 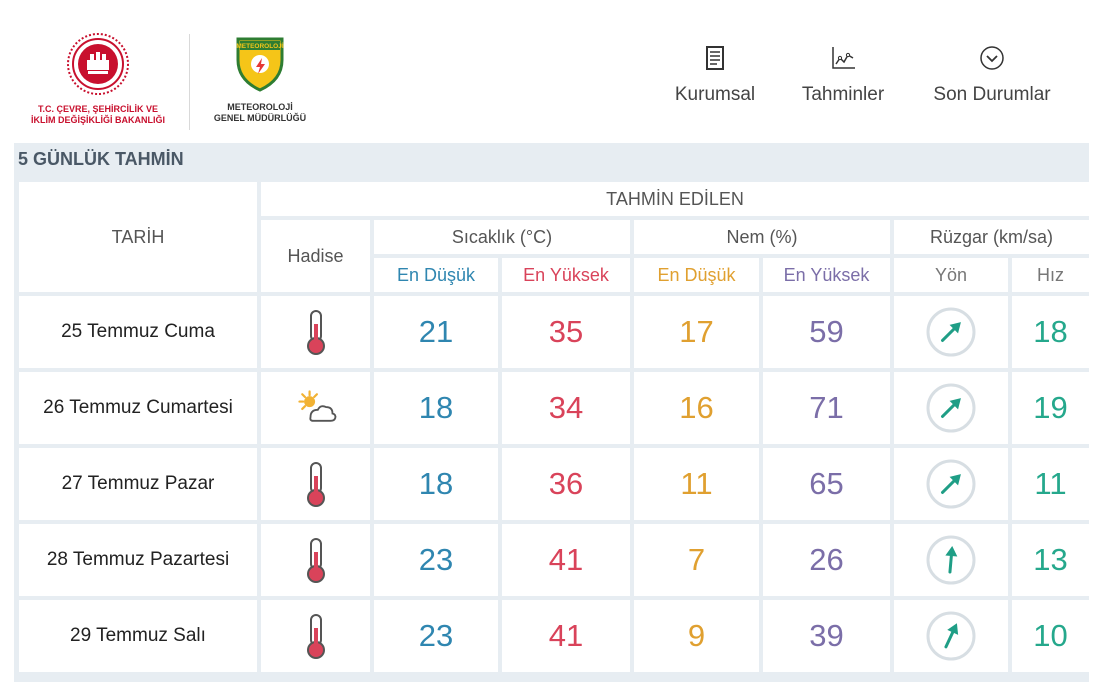 I want to click on date-cell: 27 Temmuz Pazar, so click(x=138, y=484).